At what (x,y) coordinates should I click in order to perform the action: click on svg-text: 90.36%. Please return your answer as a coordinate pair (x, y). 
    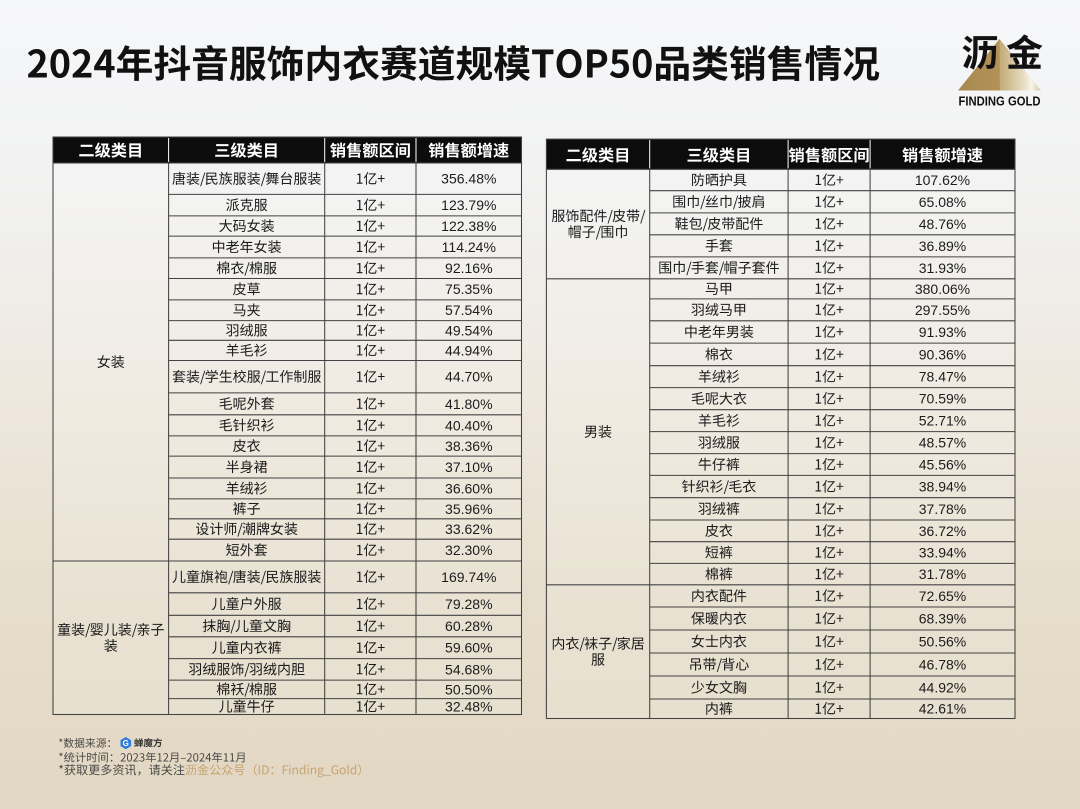
    Looking at the image, I should click on (942, 354).